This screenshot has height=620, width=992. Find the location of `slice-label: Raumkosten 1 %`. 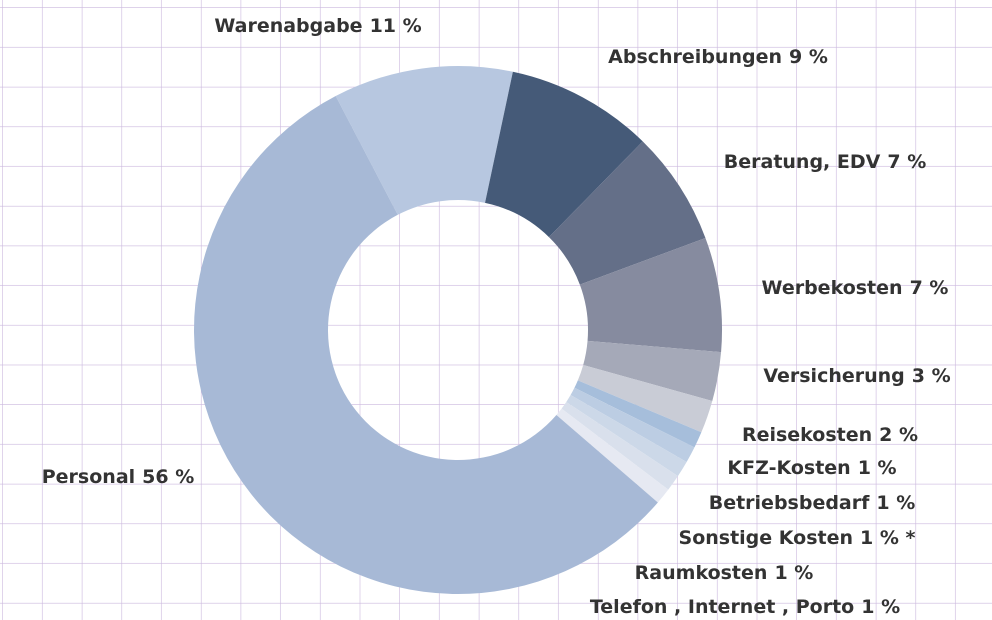

slice-label: Raumkosten 1 % is located at coordinates (724, 573).